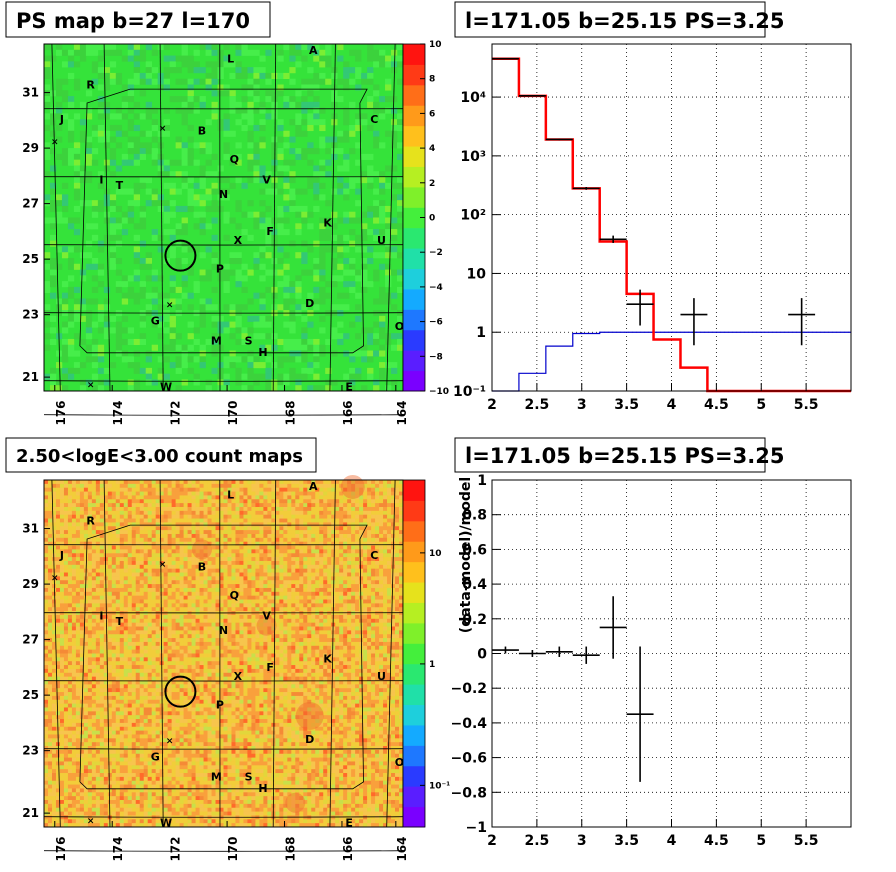 This screenshot has width=896, height=872. Describe the element at coordinates (474, 550) in the screenshot. I see `residual-y-tick-label: 0.6` at that location.